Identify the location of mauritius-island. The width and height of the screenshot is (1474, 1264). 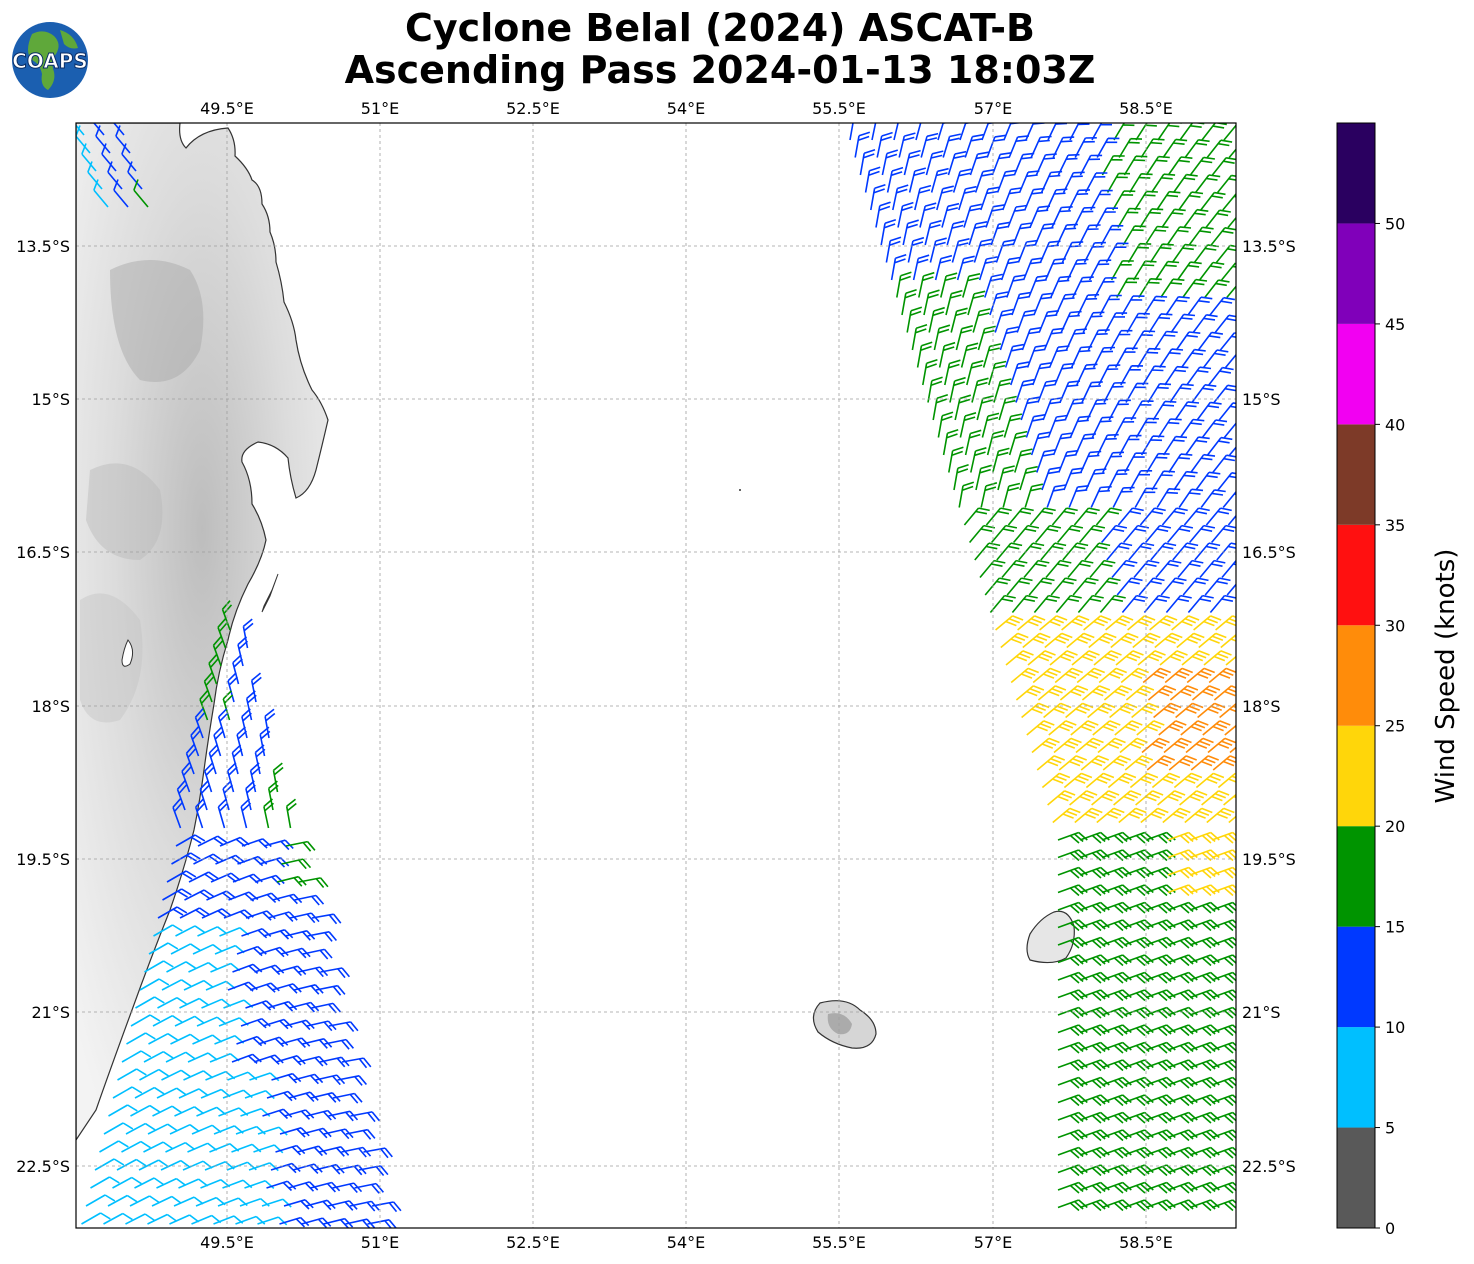
(1050, 937).